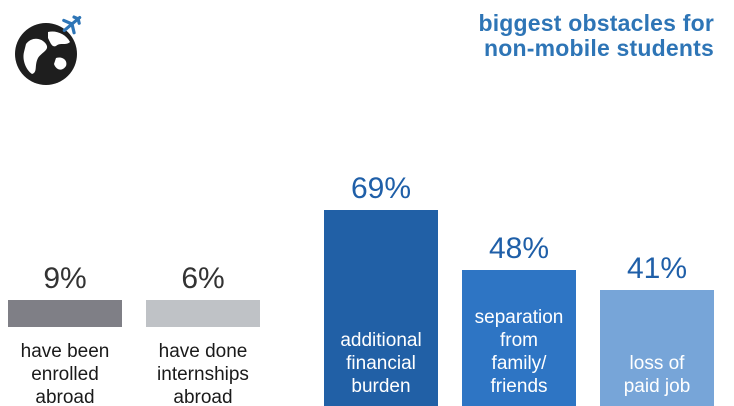 The width and height of the screenshot is (734, 406). What do you see at coordinates (657, 268) in the screenshot?
I see `bar-value-label-5: 41%` at bounding box center [657, 268].